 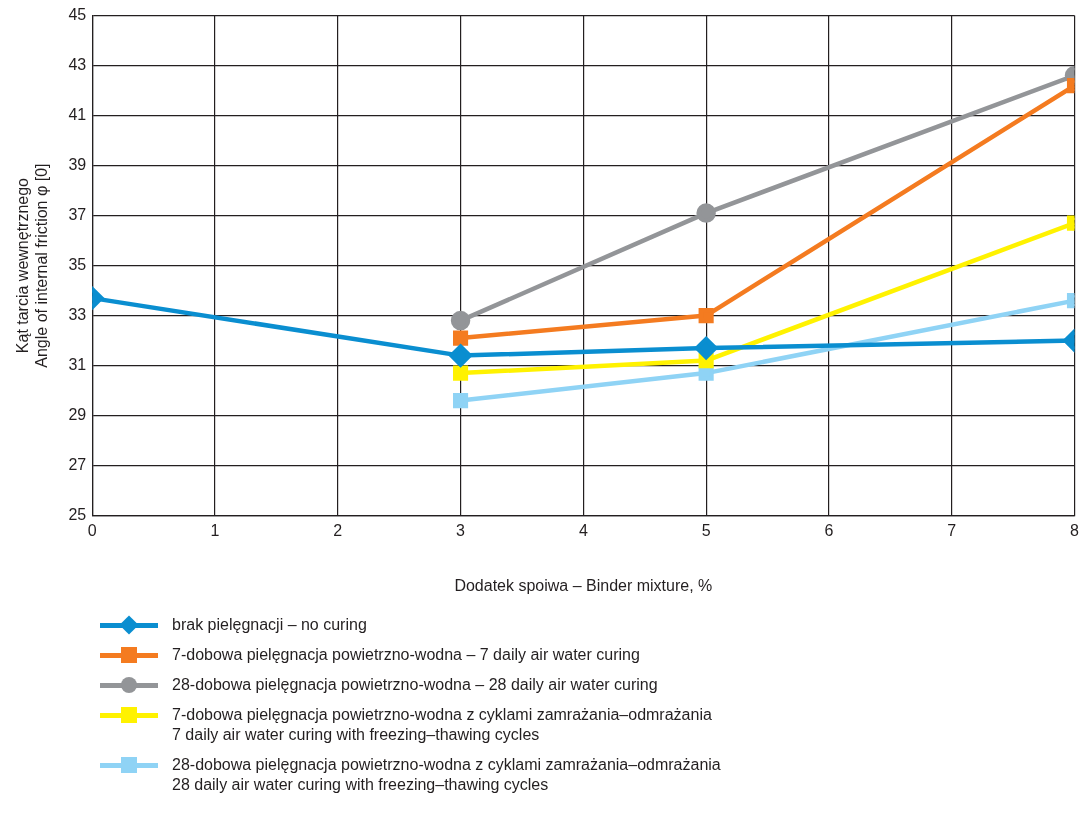 I want to click on legend-label: 28-dobowa pielęgnacja powietrzno-wodna – 28 daily air water curing, so click(x=415, y=685).